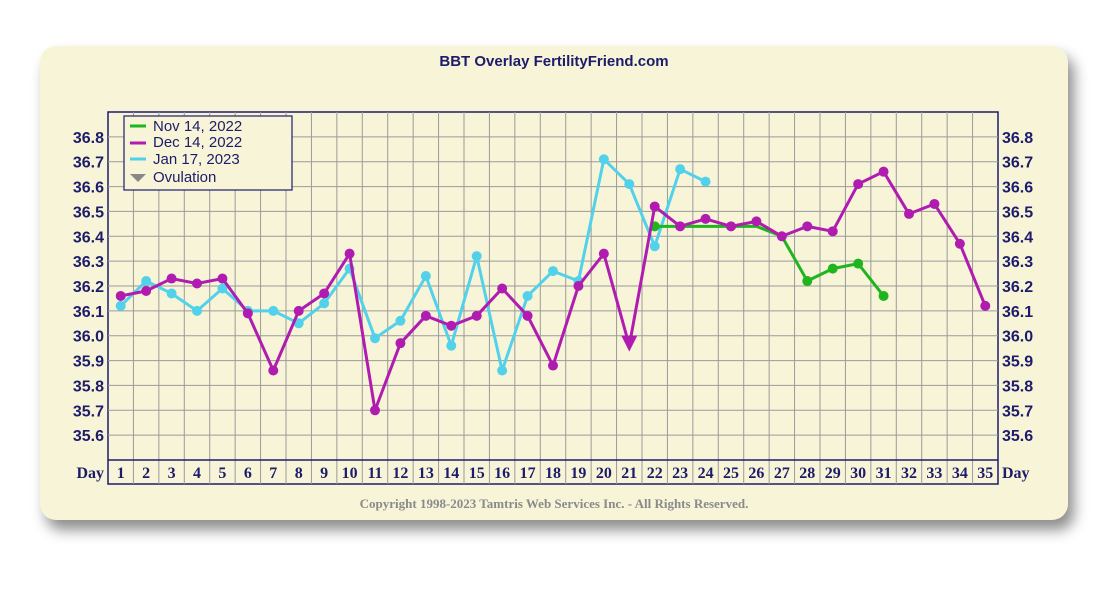 Image resolution: width=1118 pixels, height=600 pixels. Describe the element at coordinates (807, 473) in the screenshot. I see `day-tick-label: 28` at that location.